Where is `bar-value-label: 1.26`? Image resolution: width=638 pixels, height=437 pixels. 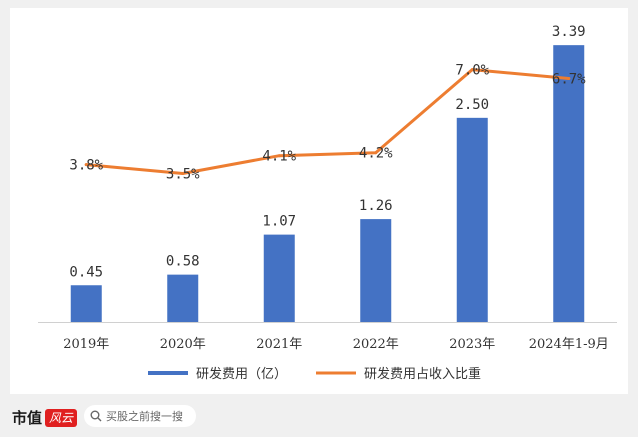
bar-value-label: 1.26 is located at coordinates (376, 206).